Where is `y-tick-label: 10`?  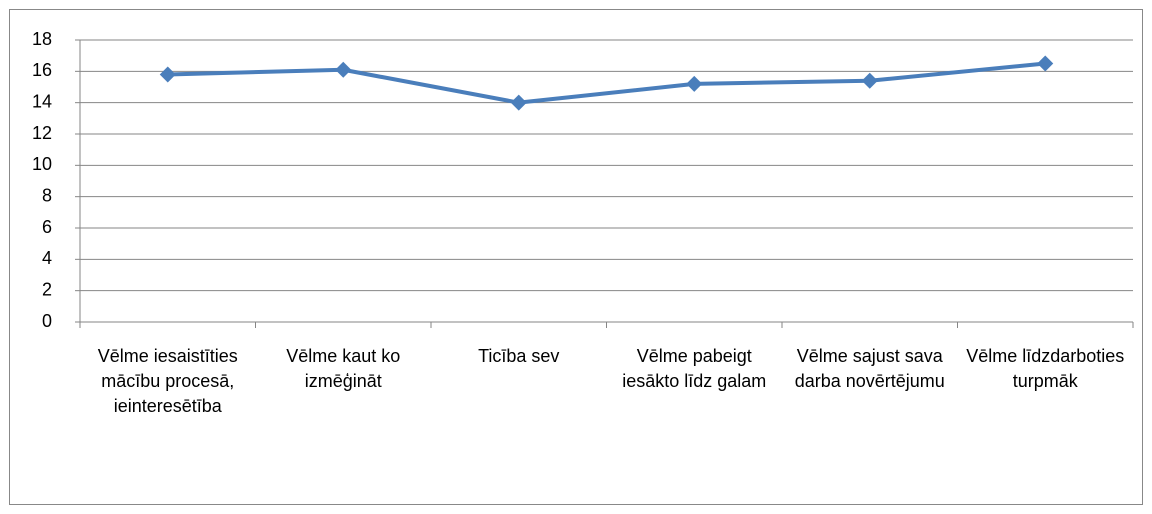
y-tick-label: 10 is located at coordinates (42, 164).